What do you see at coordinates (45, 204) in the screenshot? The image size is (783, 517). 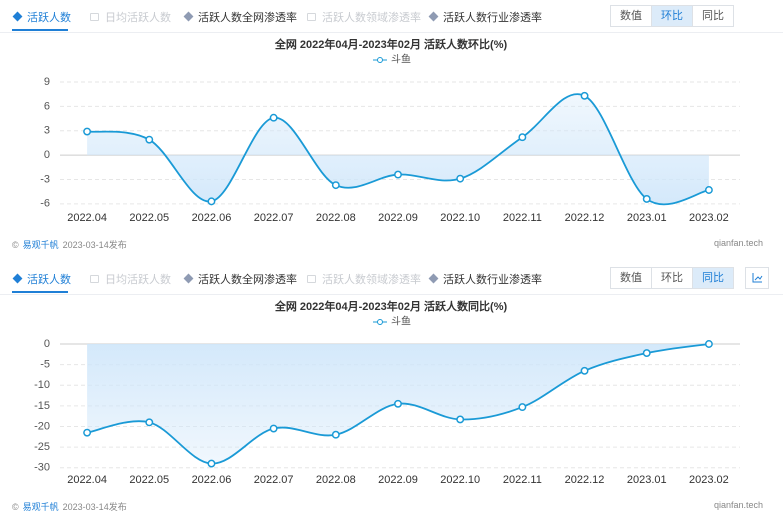 I see `y-tick-label: -6` at bounding box center [45, 204].